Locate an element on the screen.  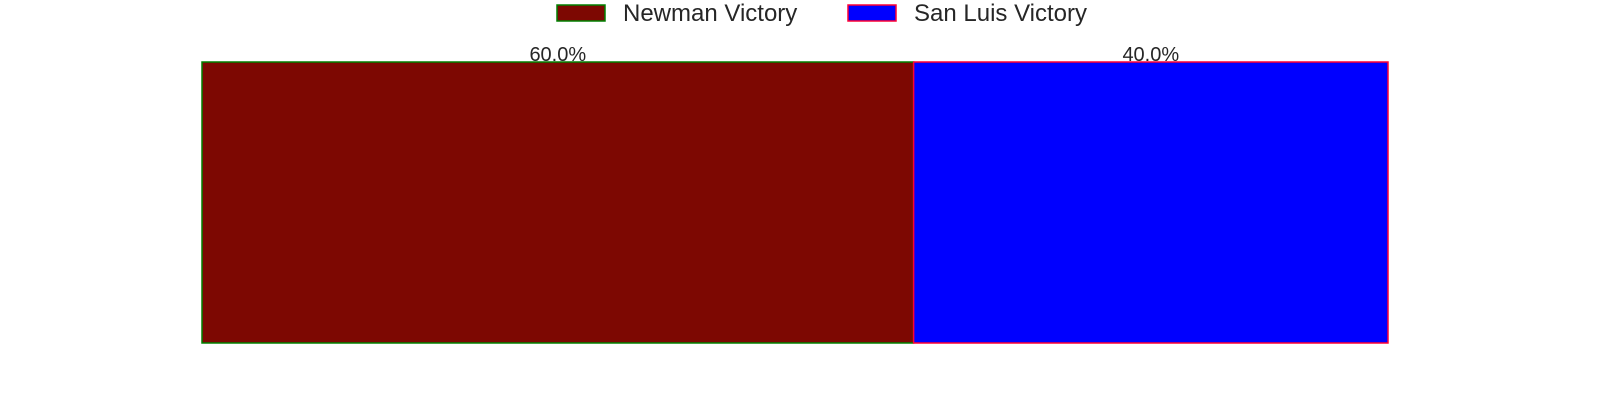
legend: Newman Victory San Luis Victory is located at coordinates (821, 13).